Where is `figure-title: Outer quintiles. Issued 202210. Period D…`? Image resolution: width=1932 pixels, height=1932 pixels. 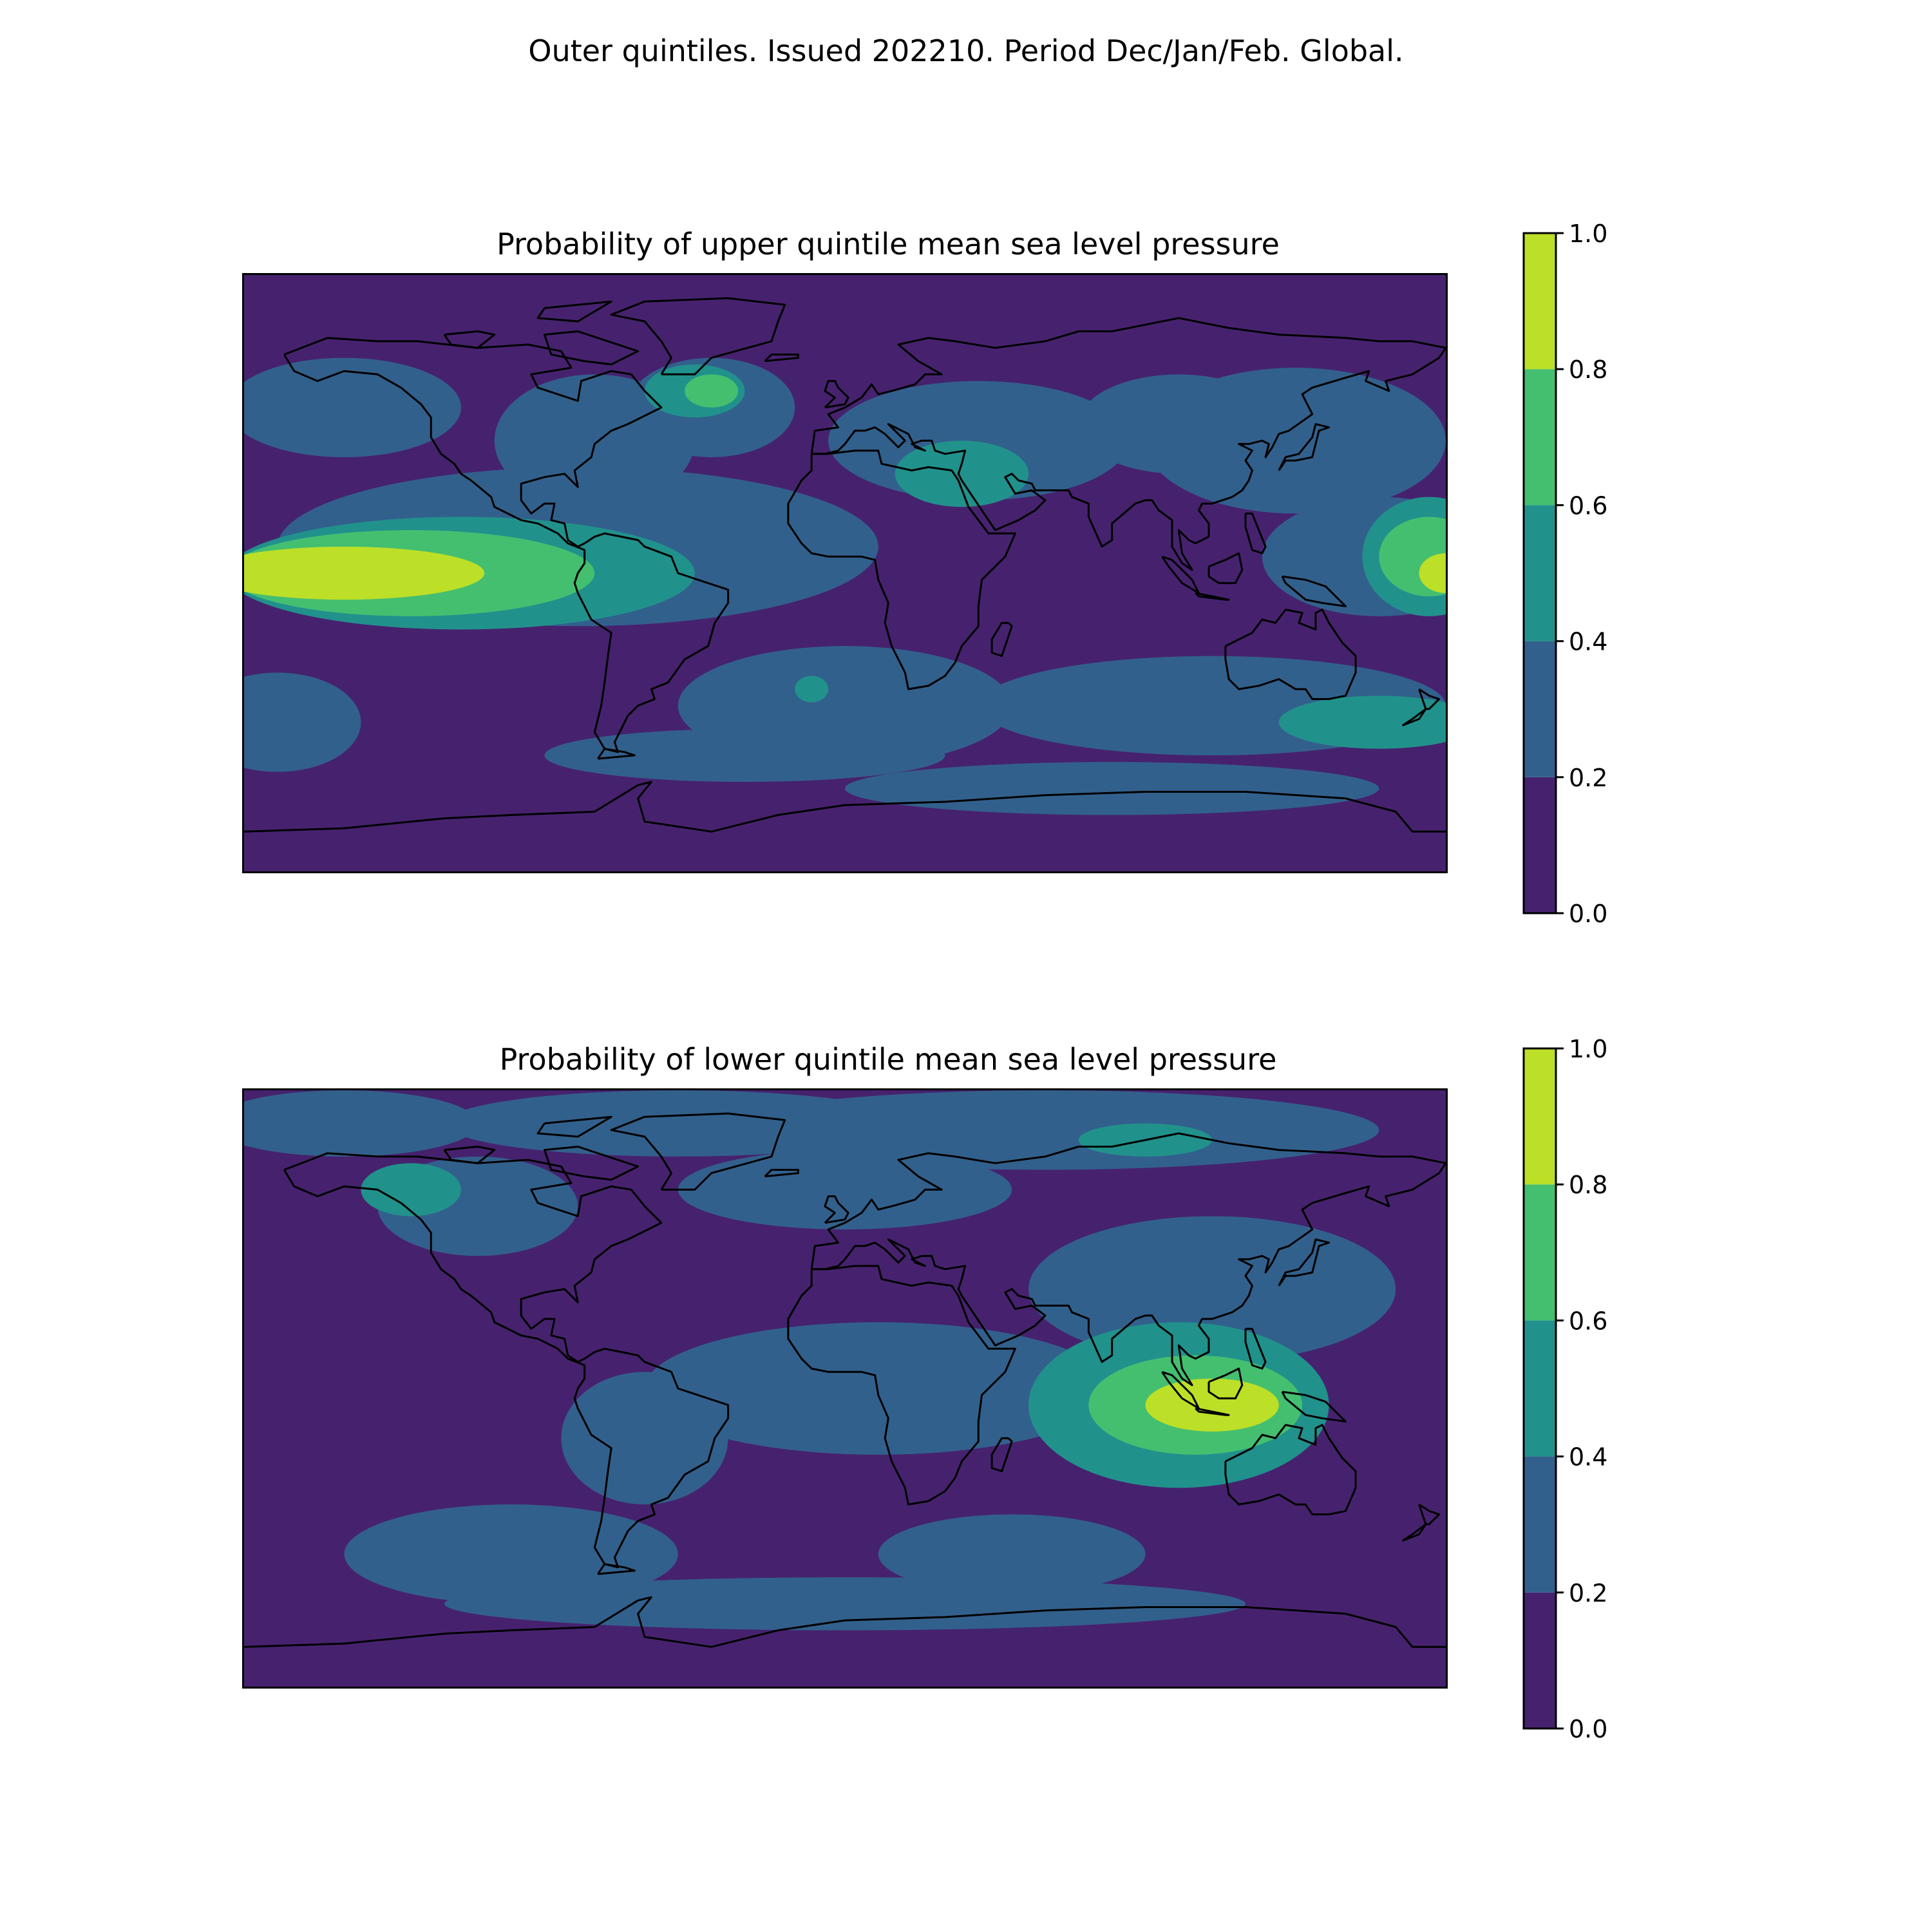 figure-title: Outer quintiles. Issued 202210. Period D… is located at coordinates (966, 50).